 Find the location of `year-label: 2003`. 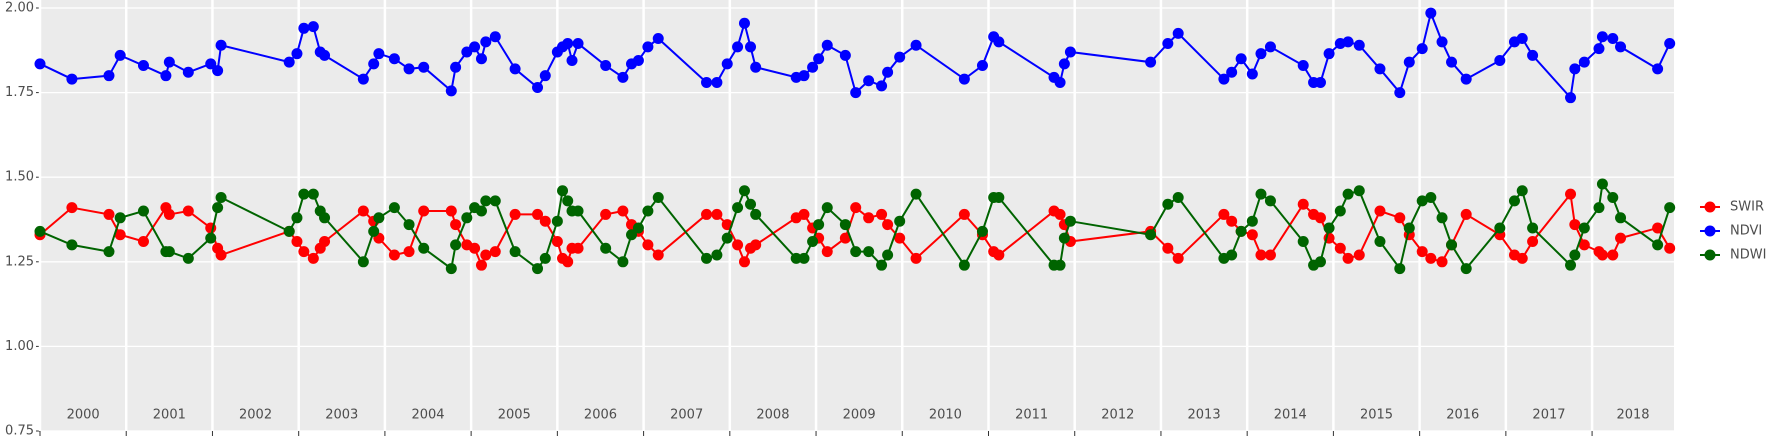

year-label: 2003 is located at coordinates (341, 415).